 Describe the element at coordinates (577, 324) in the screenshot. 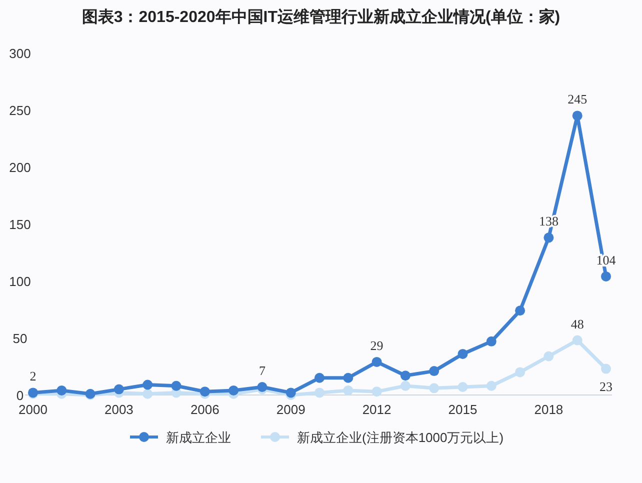

I see `data-label: 48` at that location.